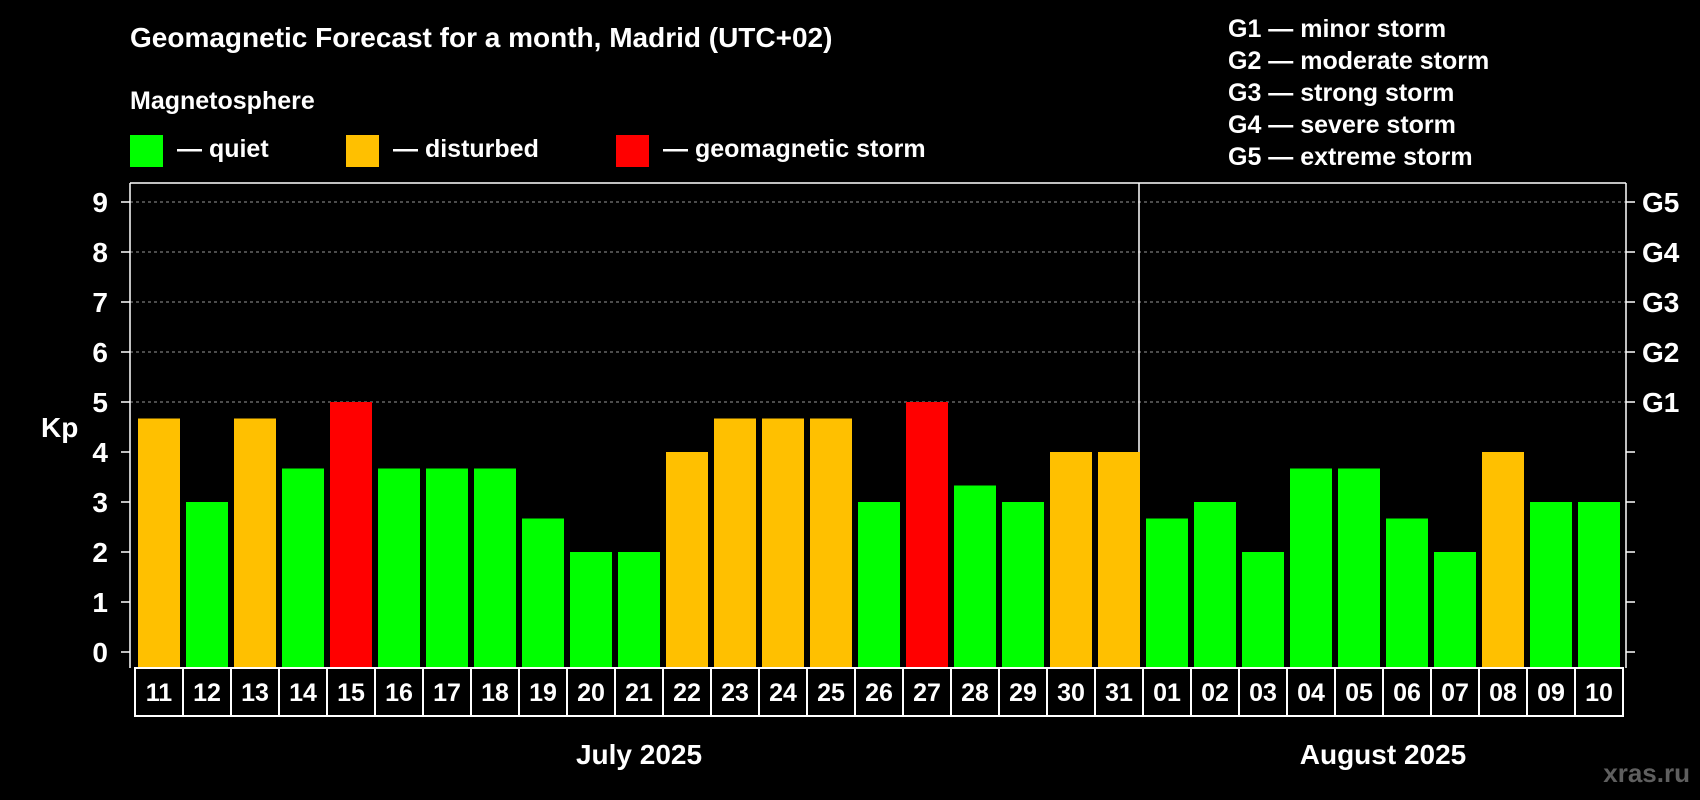  Describe the element at coordinates (1119, 693) in the screenshot. I see `x-tick-label: 31` at that location.